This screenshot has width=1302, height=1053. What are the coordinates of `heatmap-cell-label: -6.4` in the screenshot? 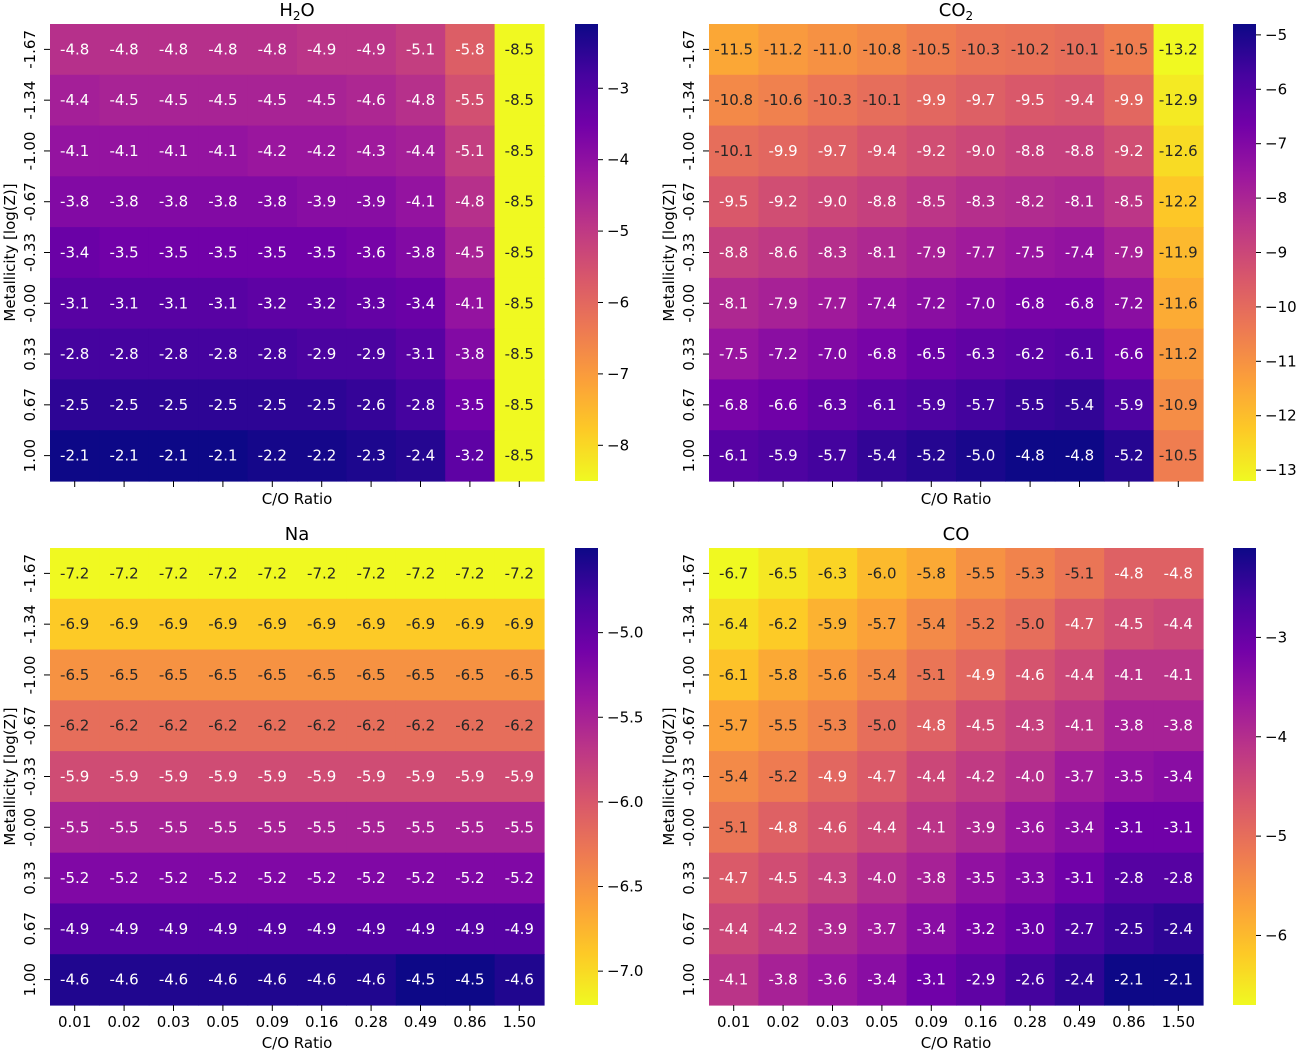 It's located at (733, 624).